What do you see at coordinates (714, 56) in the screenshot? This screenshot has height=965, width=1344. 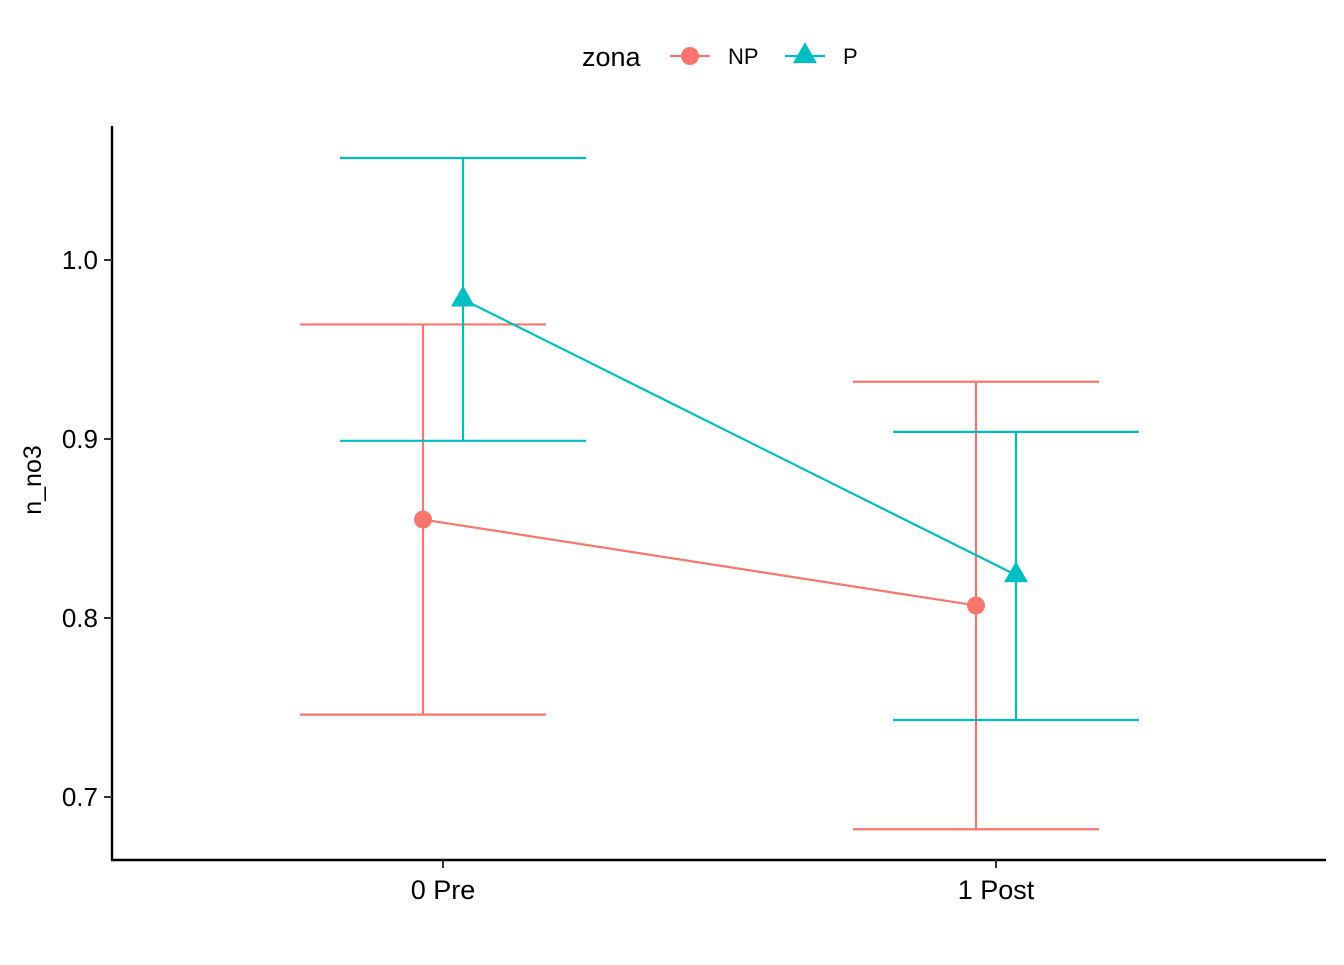 I see `legend-entry-np: NP` at bounding box center [714, 56].